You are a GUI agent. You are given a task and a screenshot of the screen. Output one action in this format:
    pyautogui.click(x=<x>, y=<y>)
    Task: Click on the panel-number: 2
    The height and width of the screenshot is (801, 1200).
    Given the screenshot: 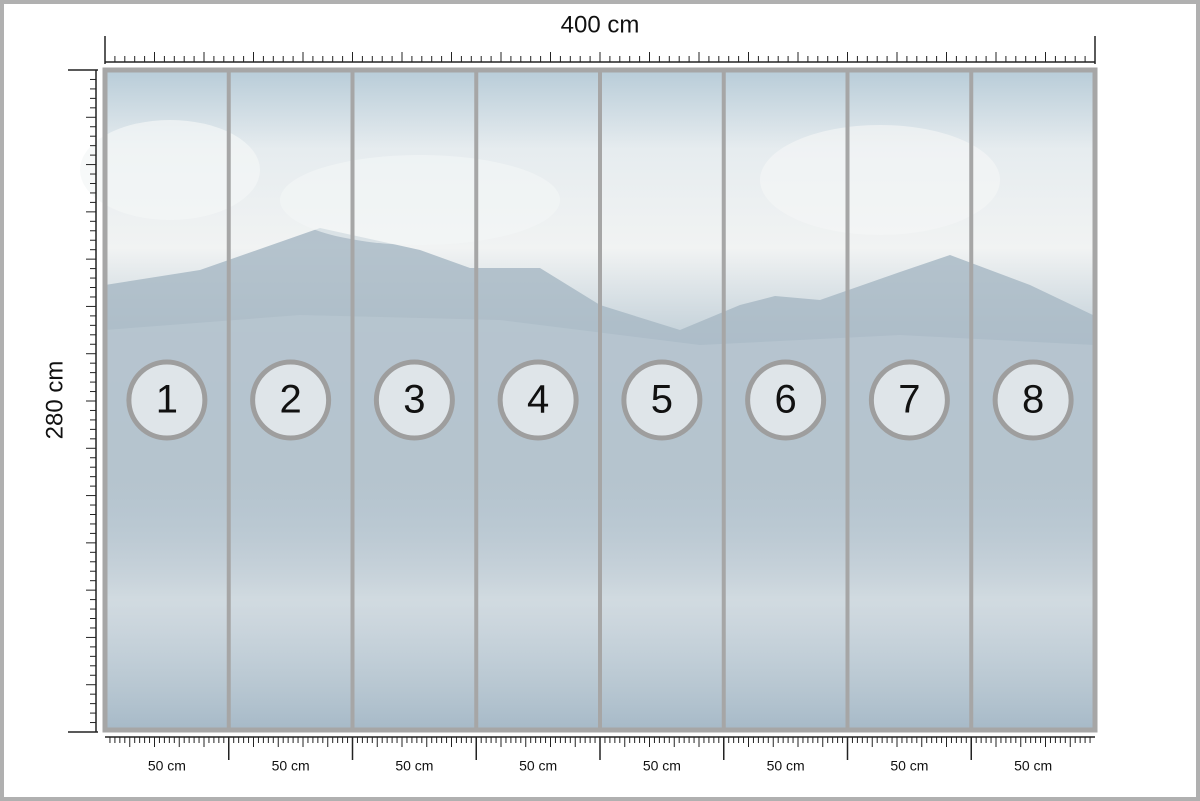 What is the action you would take?
    pyautogui.click(x=291, y=400)
    